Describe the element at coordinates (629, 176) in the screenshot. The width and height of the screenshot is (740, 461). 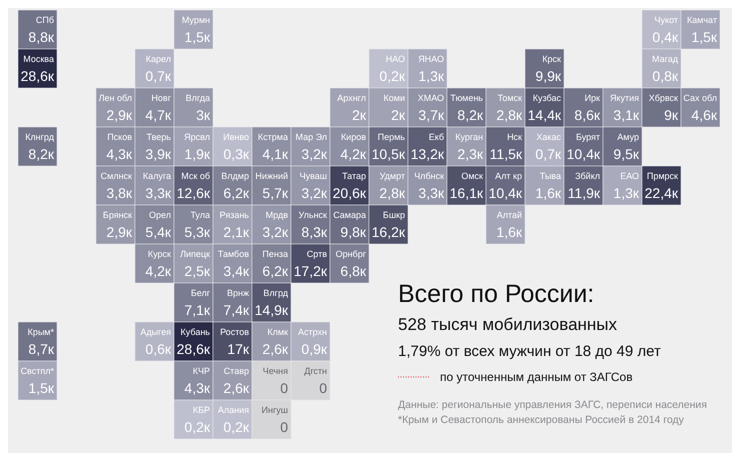
I see `category-label: ЕАО` at that location.